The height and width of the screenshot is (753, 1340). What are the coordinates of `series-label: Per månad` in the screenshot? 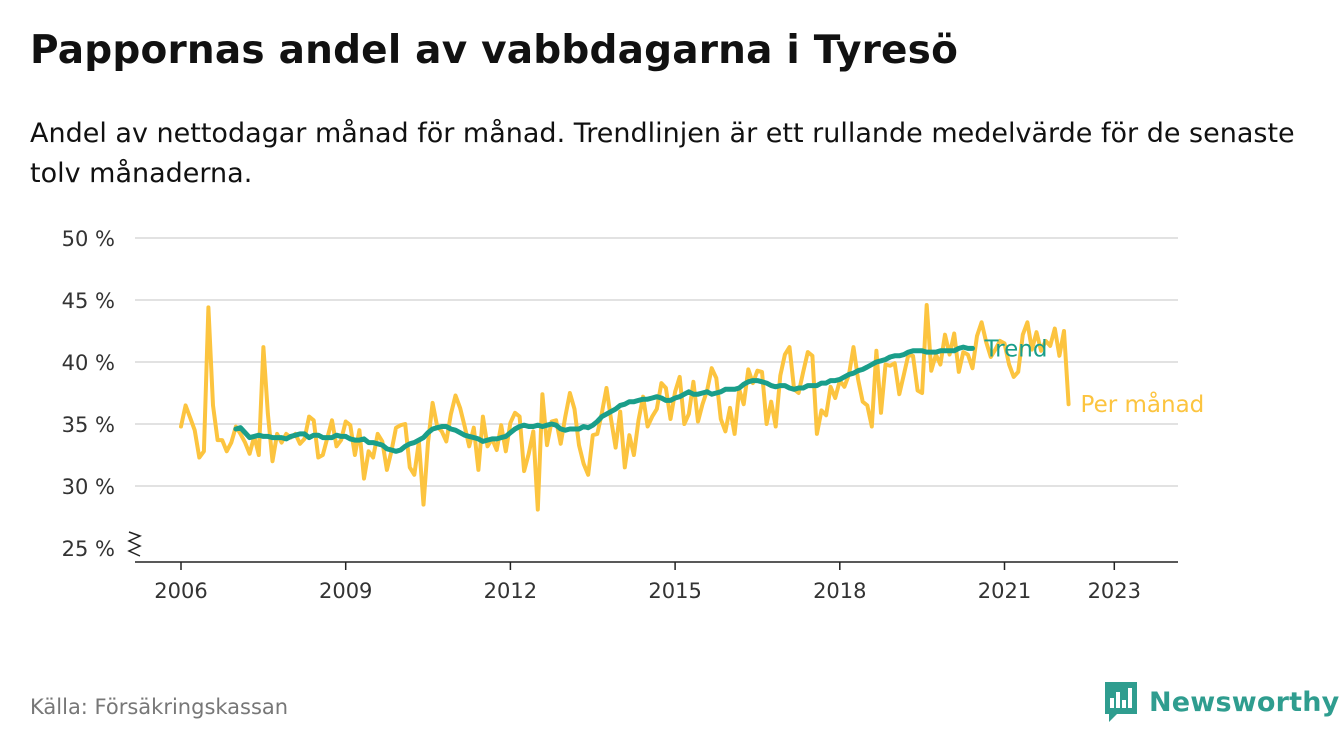 It's located at (1143, 404).